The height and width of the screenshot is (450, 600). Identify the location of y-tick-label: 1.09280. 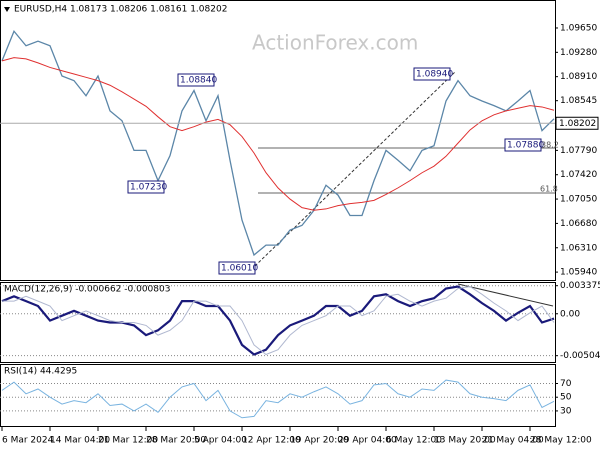
(578, 53).